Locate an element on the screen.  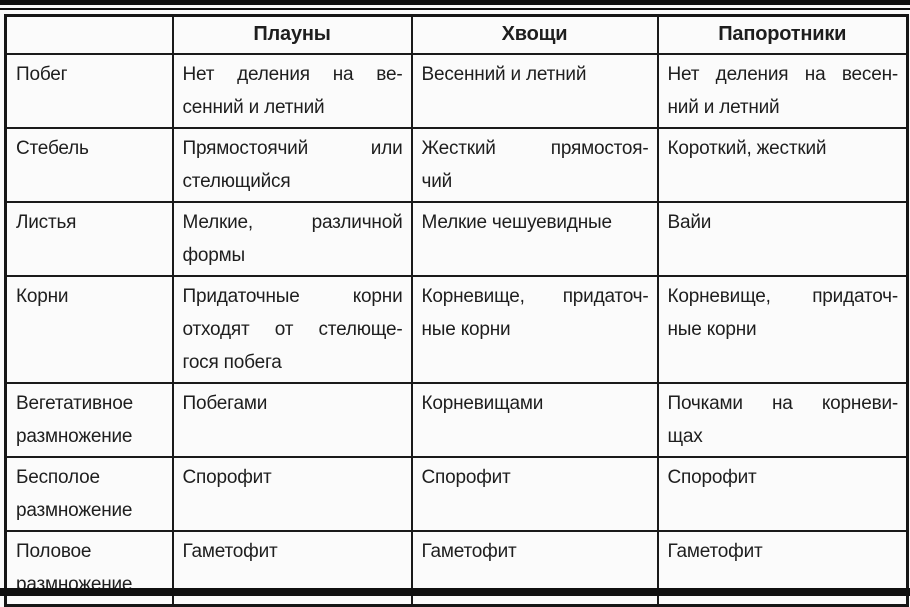
row-label-cell: Листья is located at coordinates (89, 238).